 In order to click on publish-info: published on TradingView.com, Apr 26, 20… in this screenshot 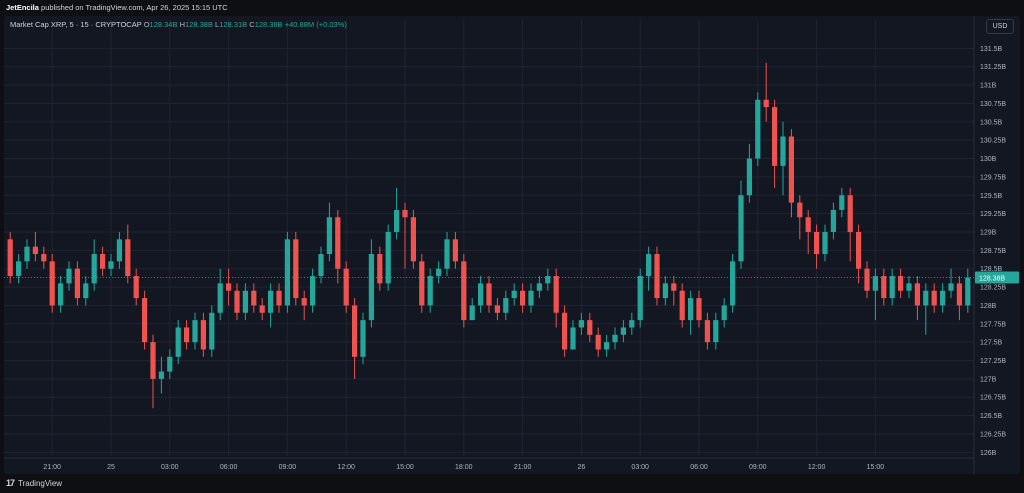, I will do `click(134, 7)`.